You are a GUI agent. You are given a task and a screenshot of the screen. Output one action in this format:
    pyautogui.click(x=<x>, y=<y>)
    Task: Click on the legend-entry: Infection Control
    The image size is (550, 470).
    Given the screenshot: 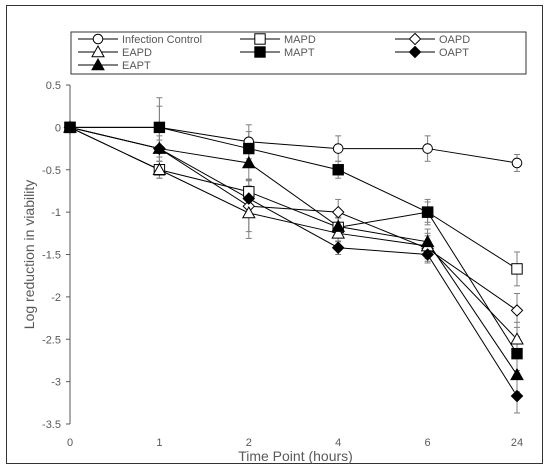 What is the action you would take?
    pyautogui.click(x=140, y=39)
    